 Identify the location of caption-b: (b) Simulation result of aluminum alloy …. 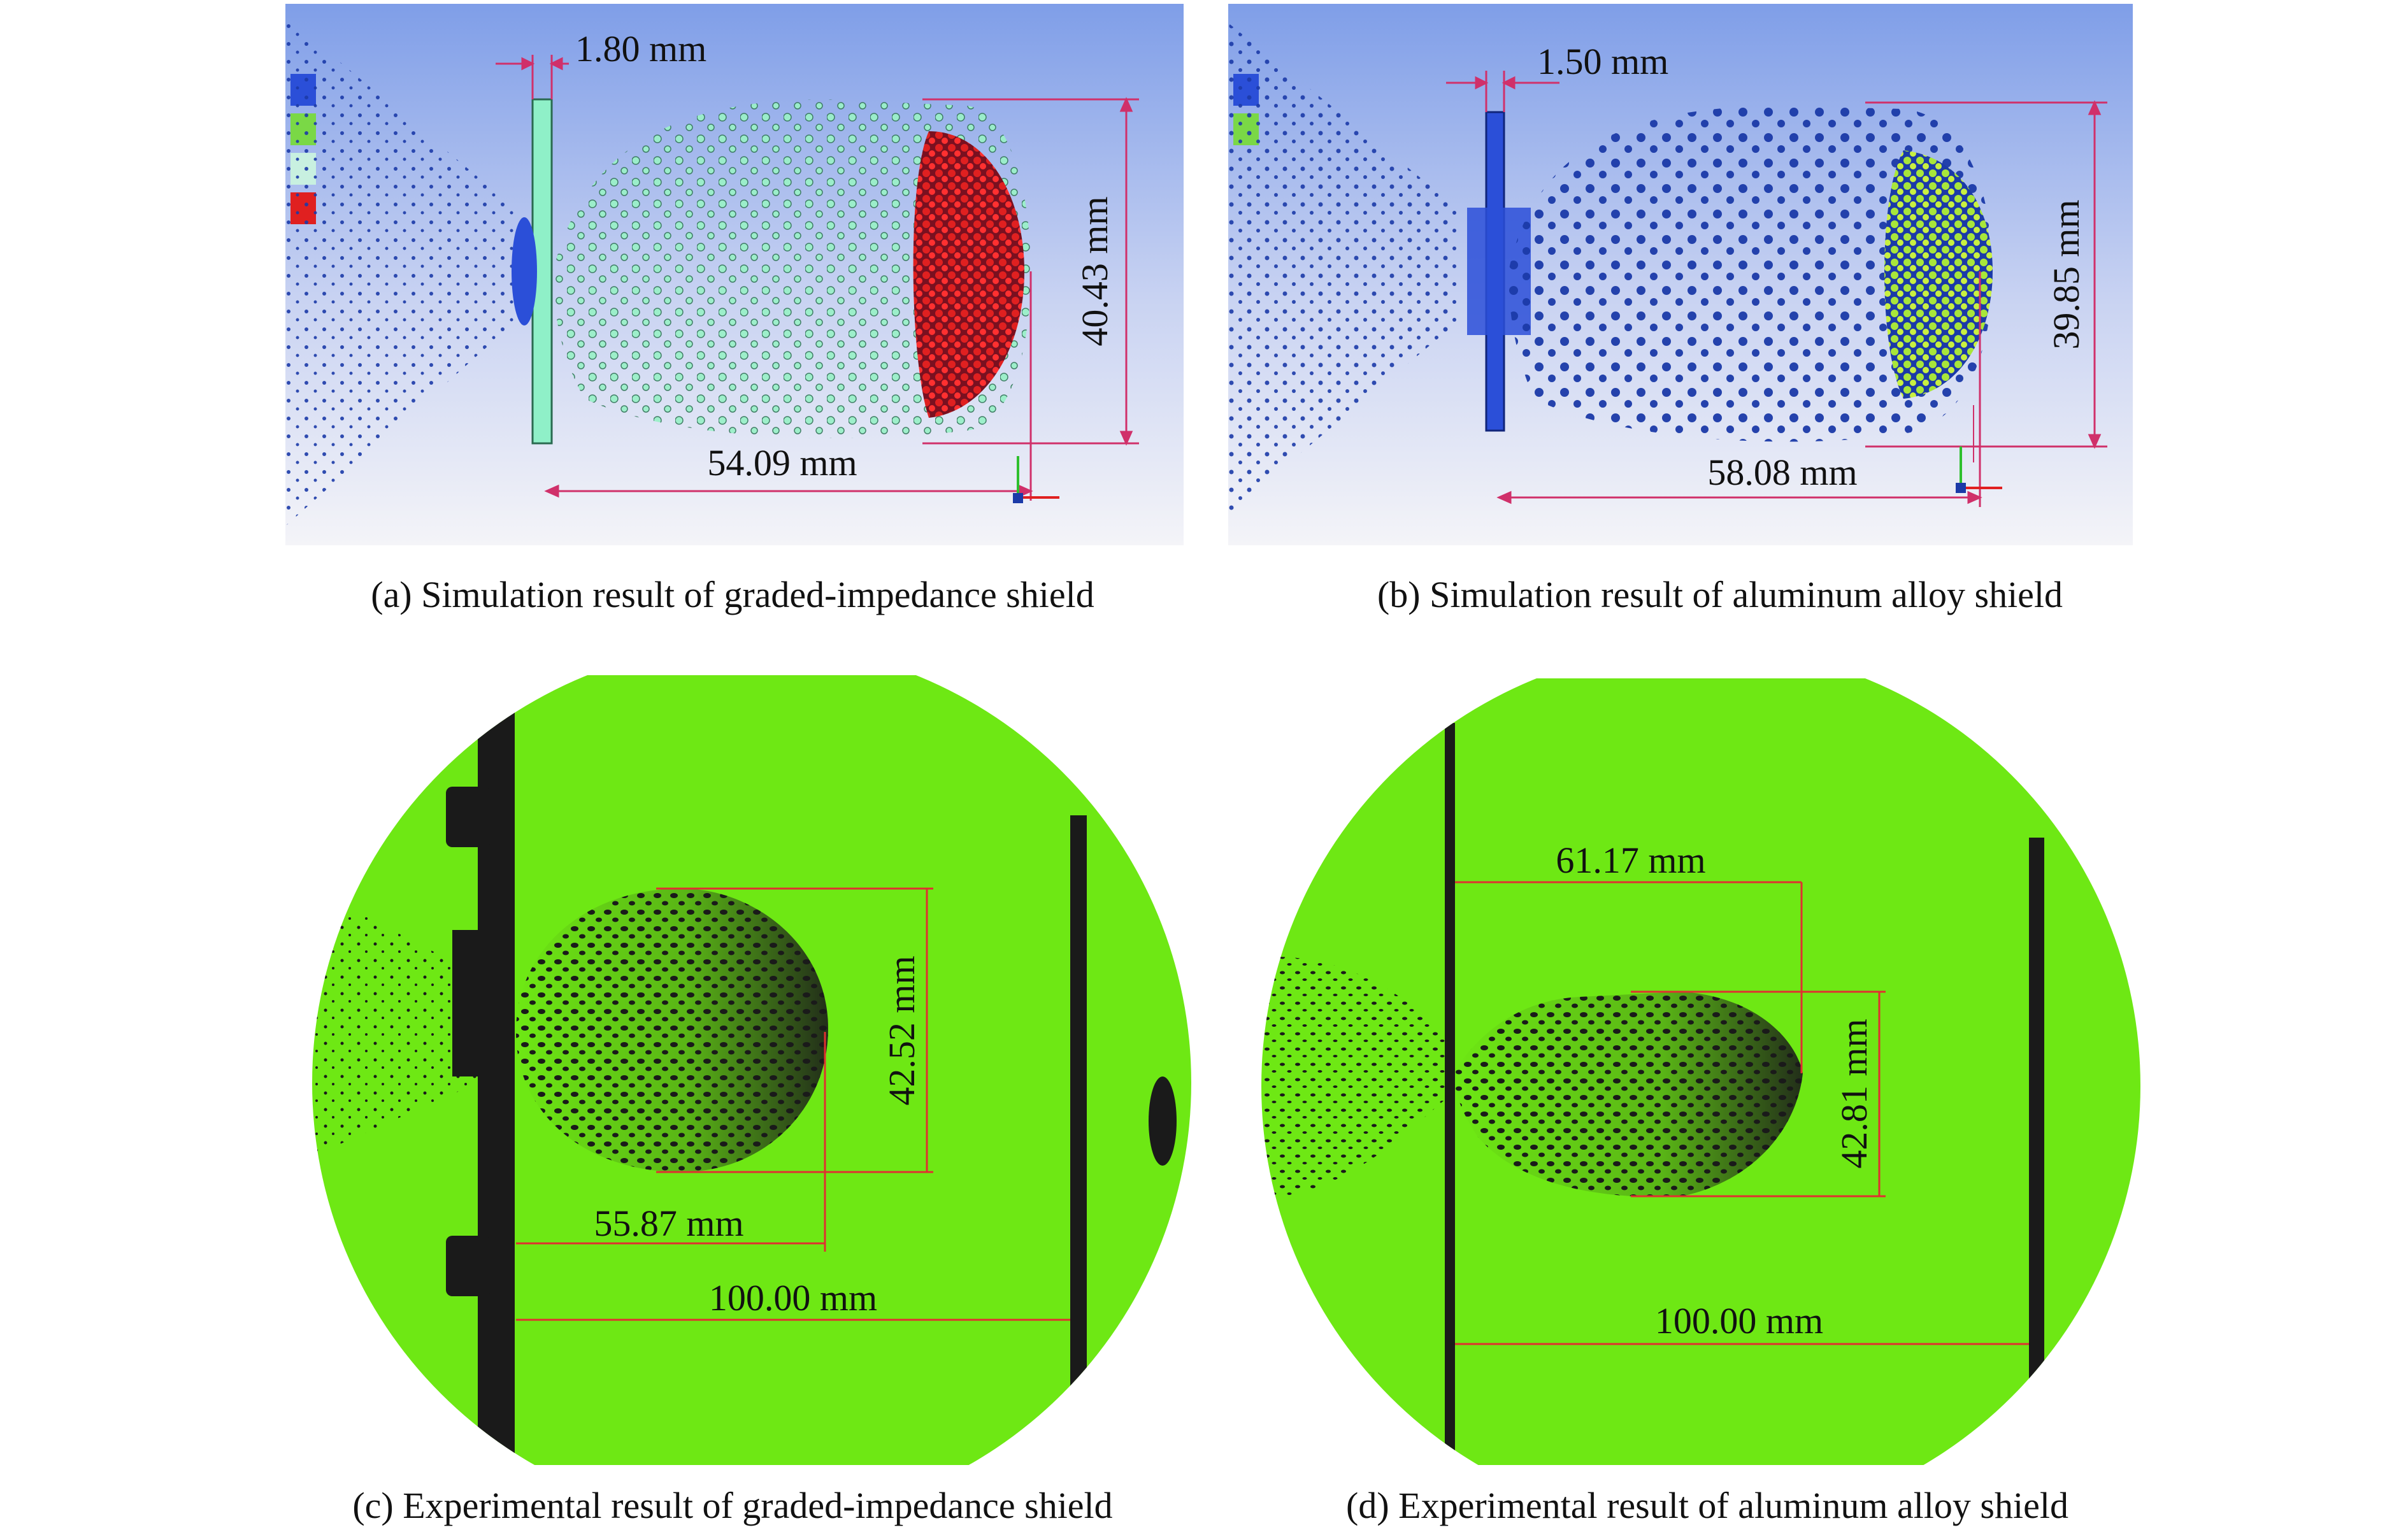
(1720, 594).